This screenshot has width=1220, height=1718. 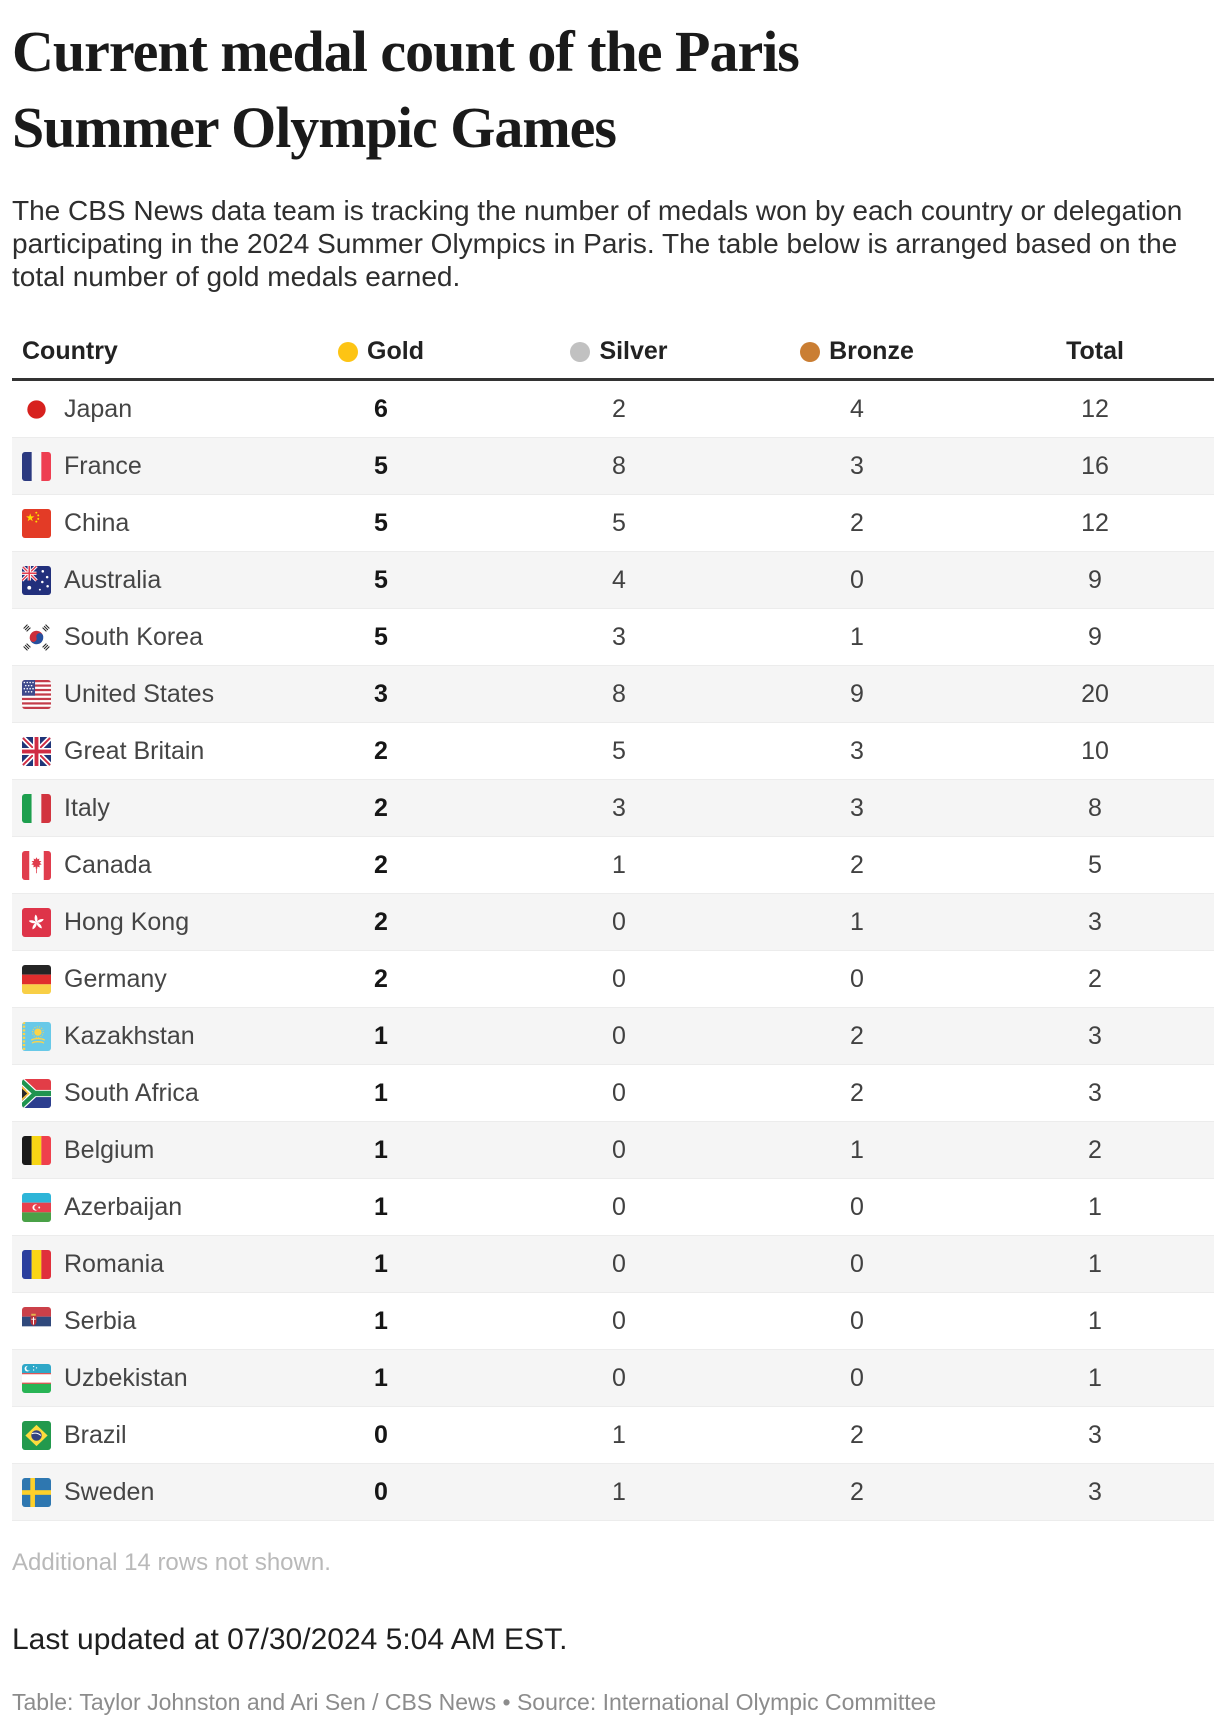 What do you see at coordinates (134, 750) in the screenshot?
I see `country-name: Great Britain` at bounding box center [134, 750].